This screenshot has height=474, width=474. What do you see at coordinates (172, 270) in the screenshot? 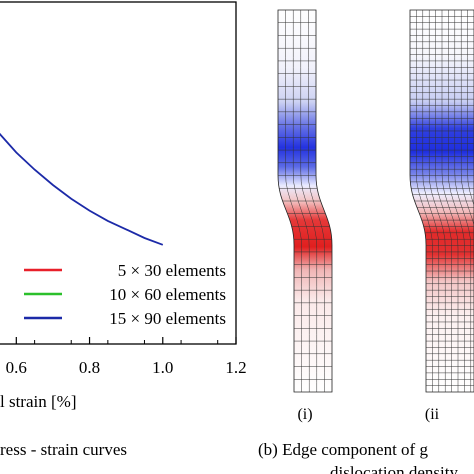
I see `legend-label: 5 × 30 elements` at bounding box center [172, 270].